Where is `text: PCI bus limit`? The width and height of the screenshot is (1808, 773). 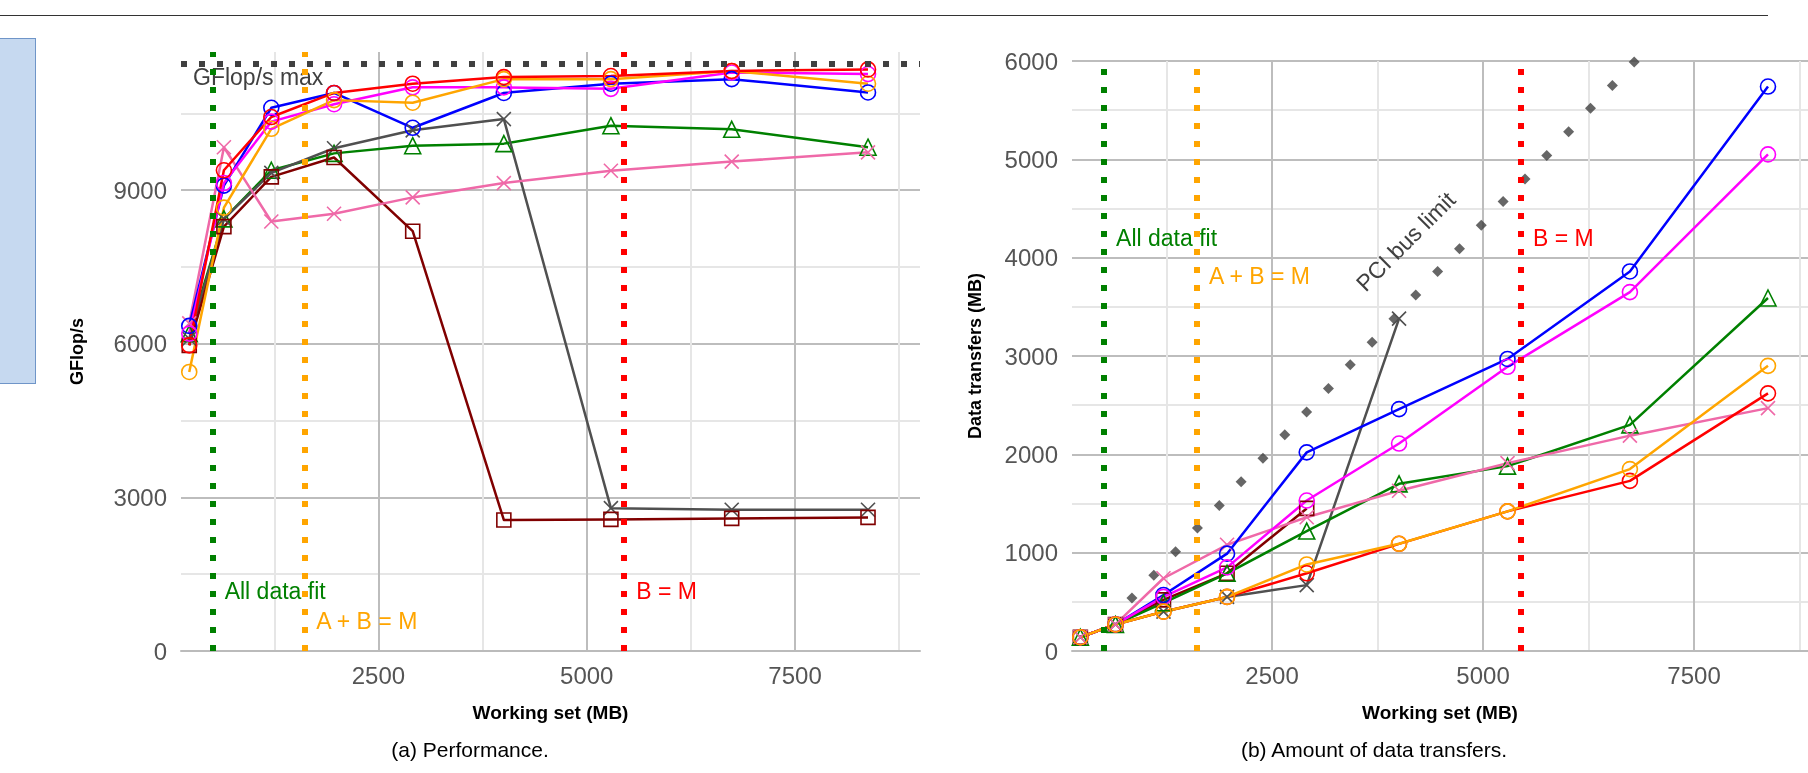 text: PCI bus limit is located at coordinates (1405, 241).